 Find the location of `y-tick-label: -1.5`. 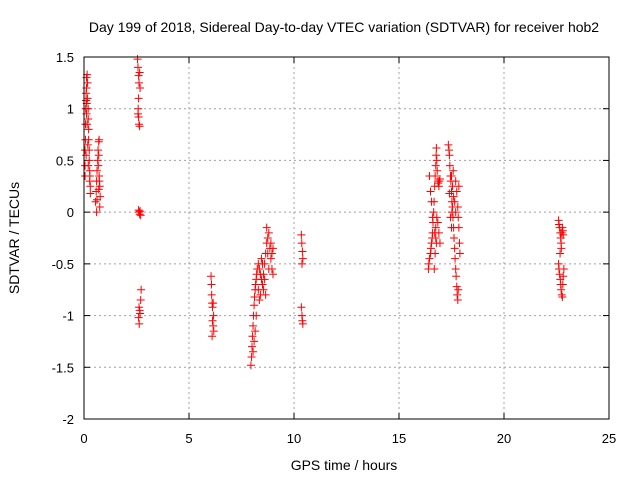

y-tick-label: -1.5 is located at coordinates (63, 367).